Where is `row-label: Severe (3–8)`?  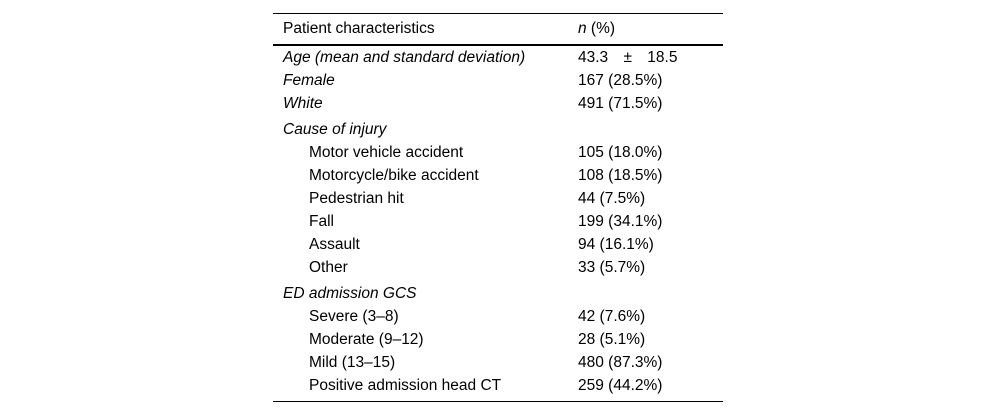 row-label: Severe (3–8) is located at coordinates (354, 316).